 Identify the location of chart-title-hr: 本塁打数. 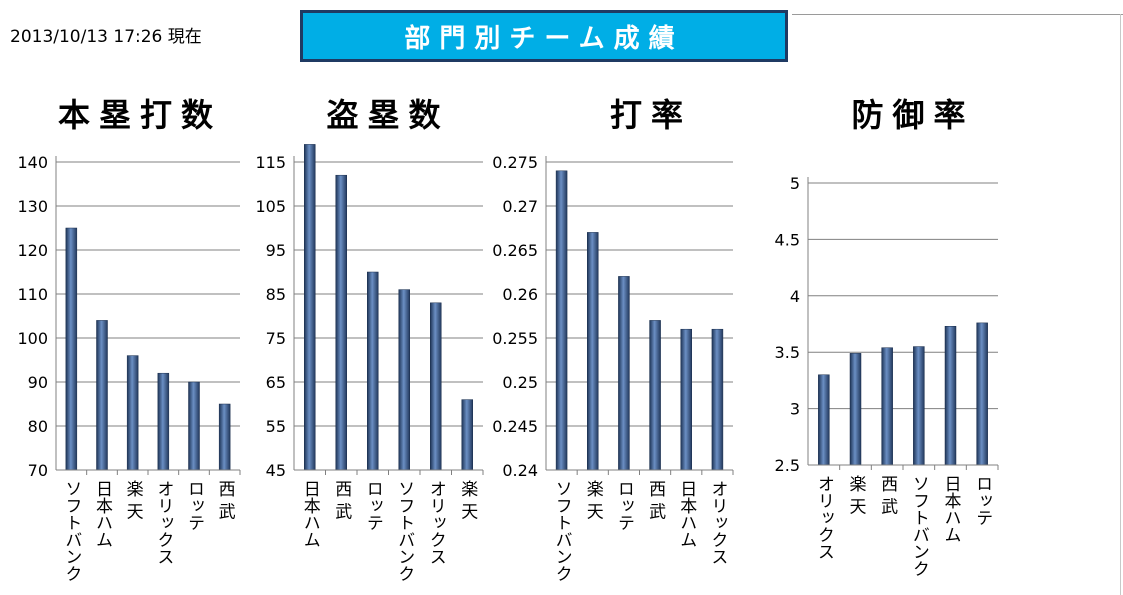
(140, 115).